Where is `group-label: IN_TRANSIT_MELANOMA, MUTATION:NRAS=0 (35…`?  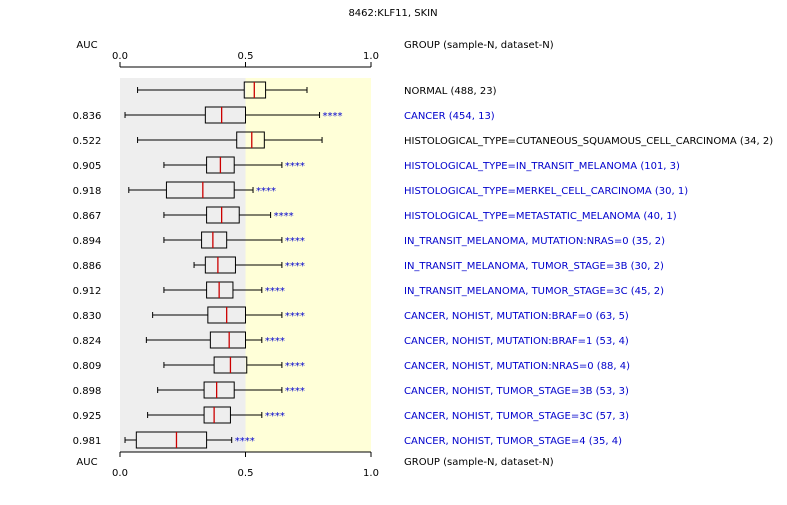 group-label: IN_TRANSIT_MELANOMA, MUTATION:NRAS=0 (35… is located at coordinates (534, 241).